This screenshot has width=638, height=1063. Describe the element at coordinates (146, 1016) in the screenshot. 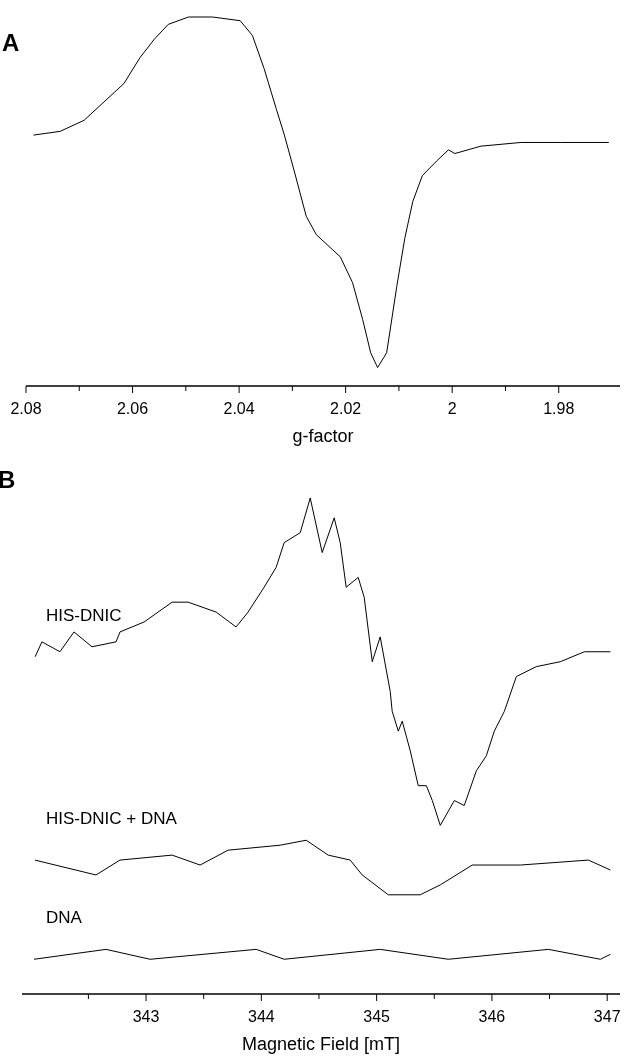

I see `x-tick-label: 343` at that location.